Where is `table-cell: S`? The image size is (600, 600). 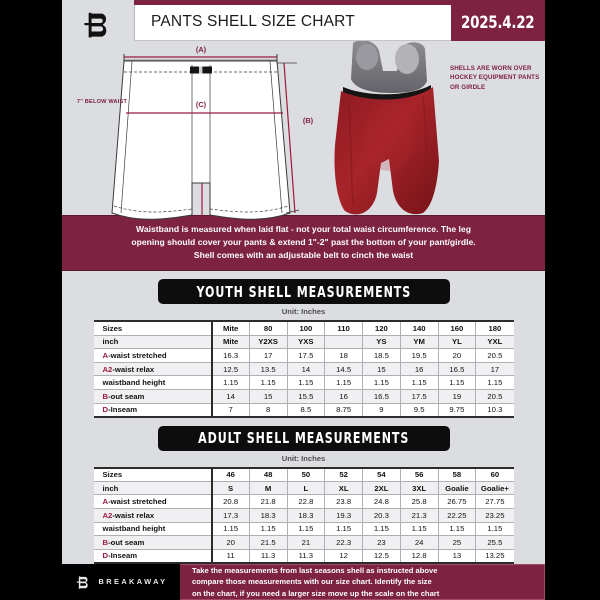
table-cell: S is located at coordinates (230, 488).